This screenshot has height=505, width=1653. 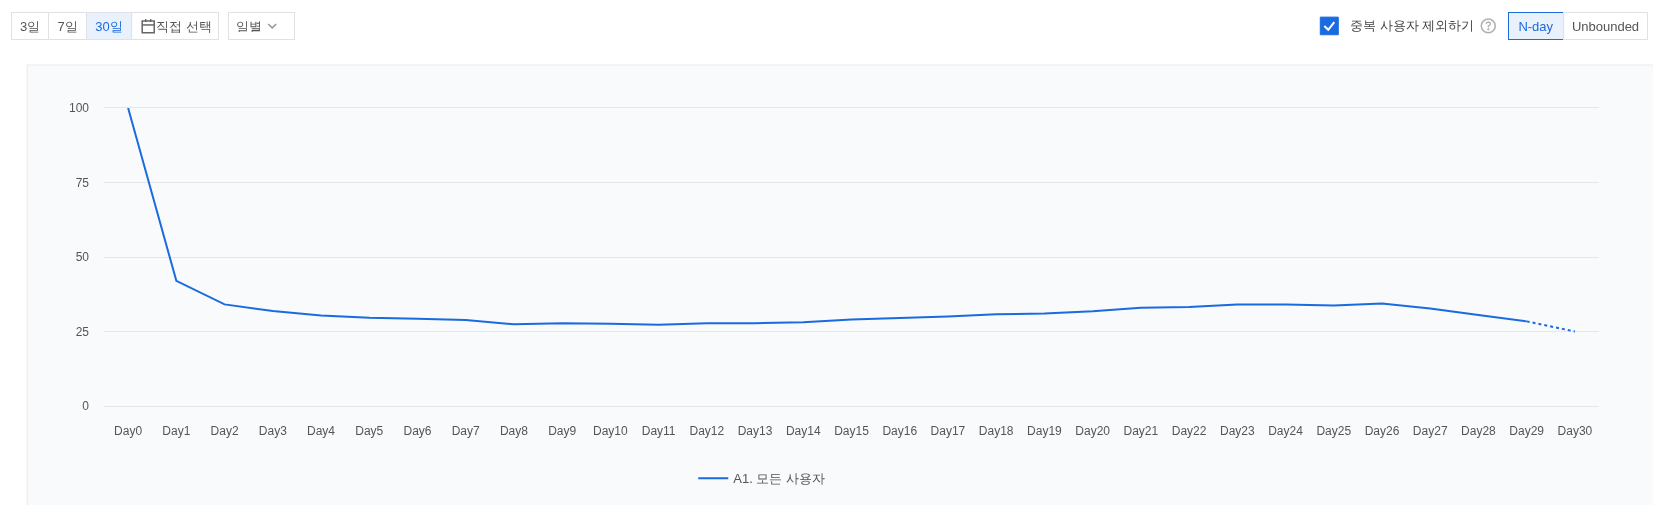 I want to click on x-tick-label: Day17, so click(x=948, y=431).